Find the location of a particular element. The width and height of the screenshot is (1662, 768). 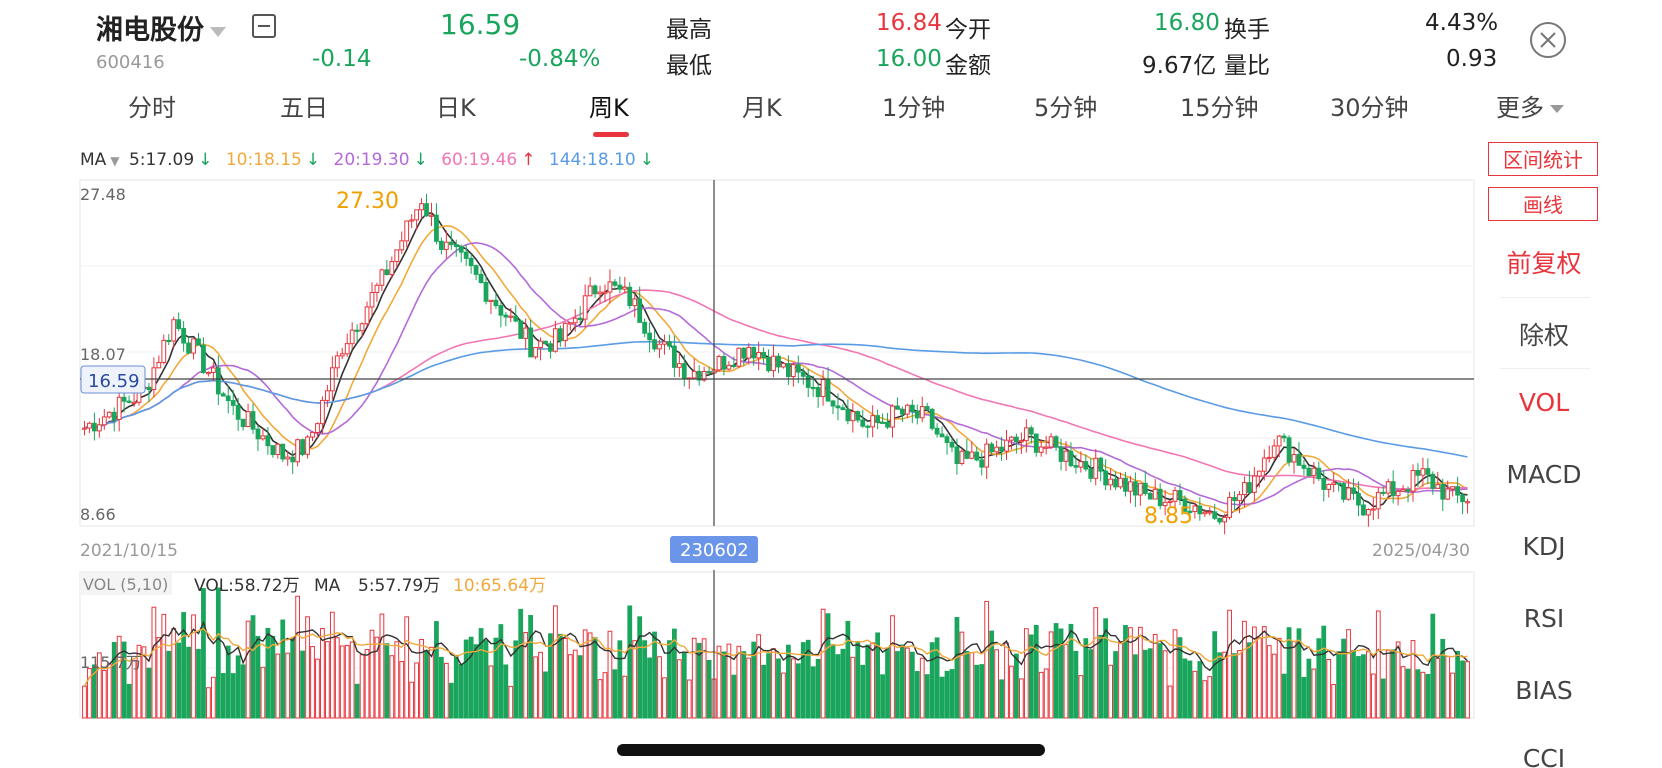

vol-legend-title: VOL (5,10) is located at coordinates (125, 584).